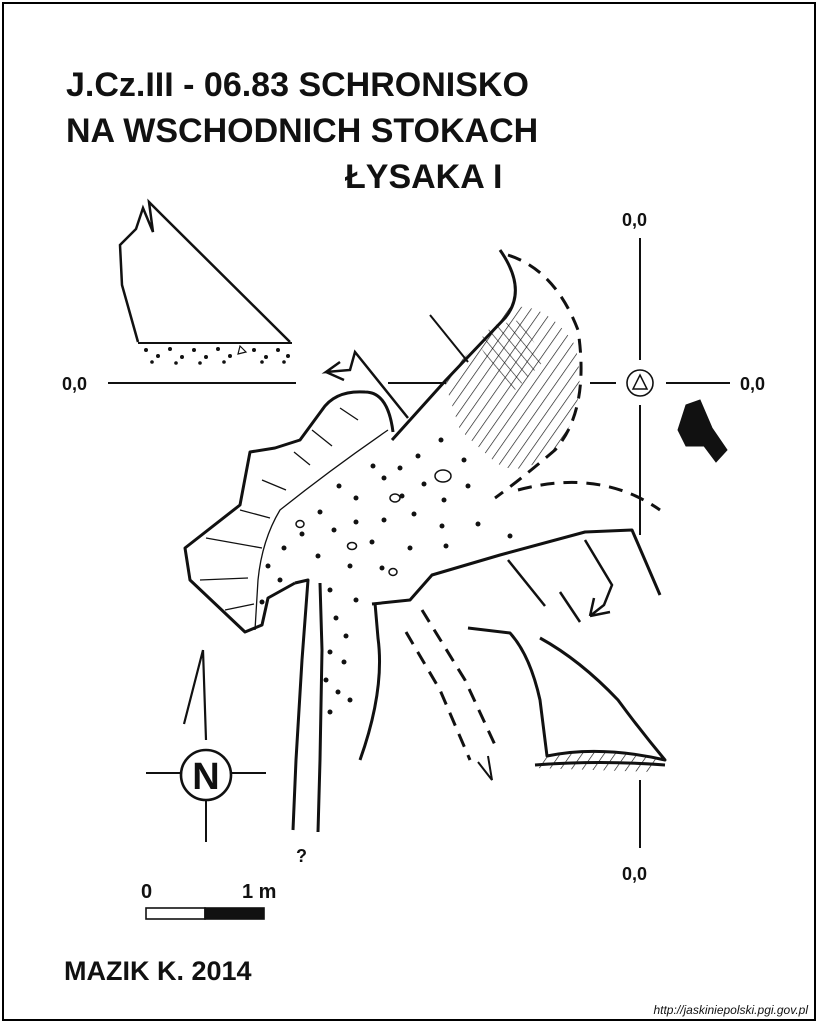 The image size is (822, 1027). I want to click on south-exit-arrow-icon, so click(485, 768).